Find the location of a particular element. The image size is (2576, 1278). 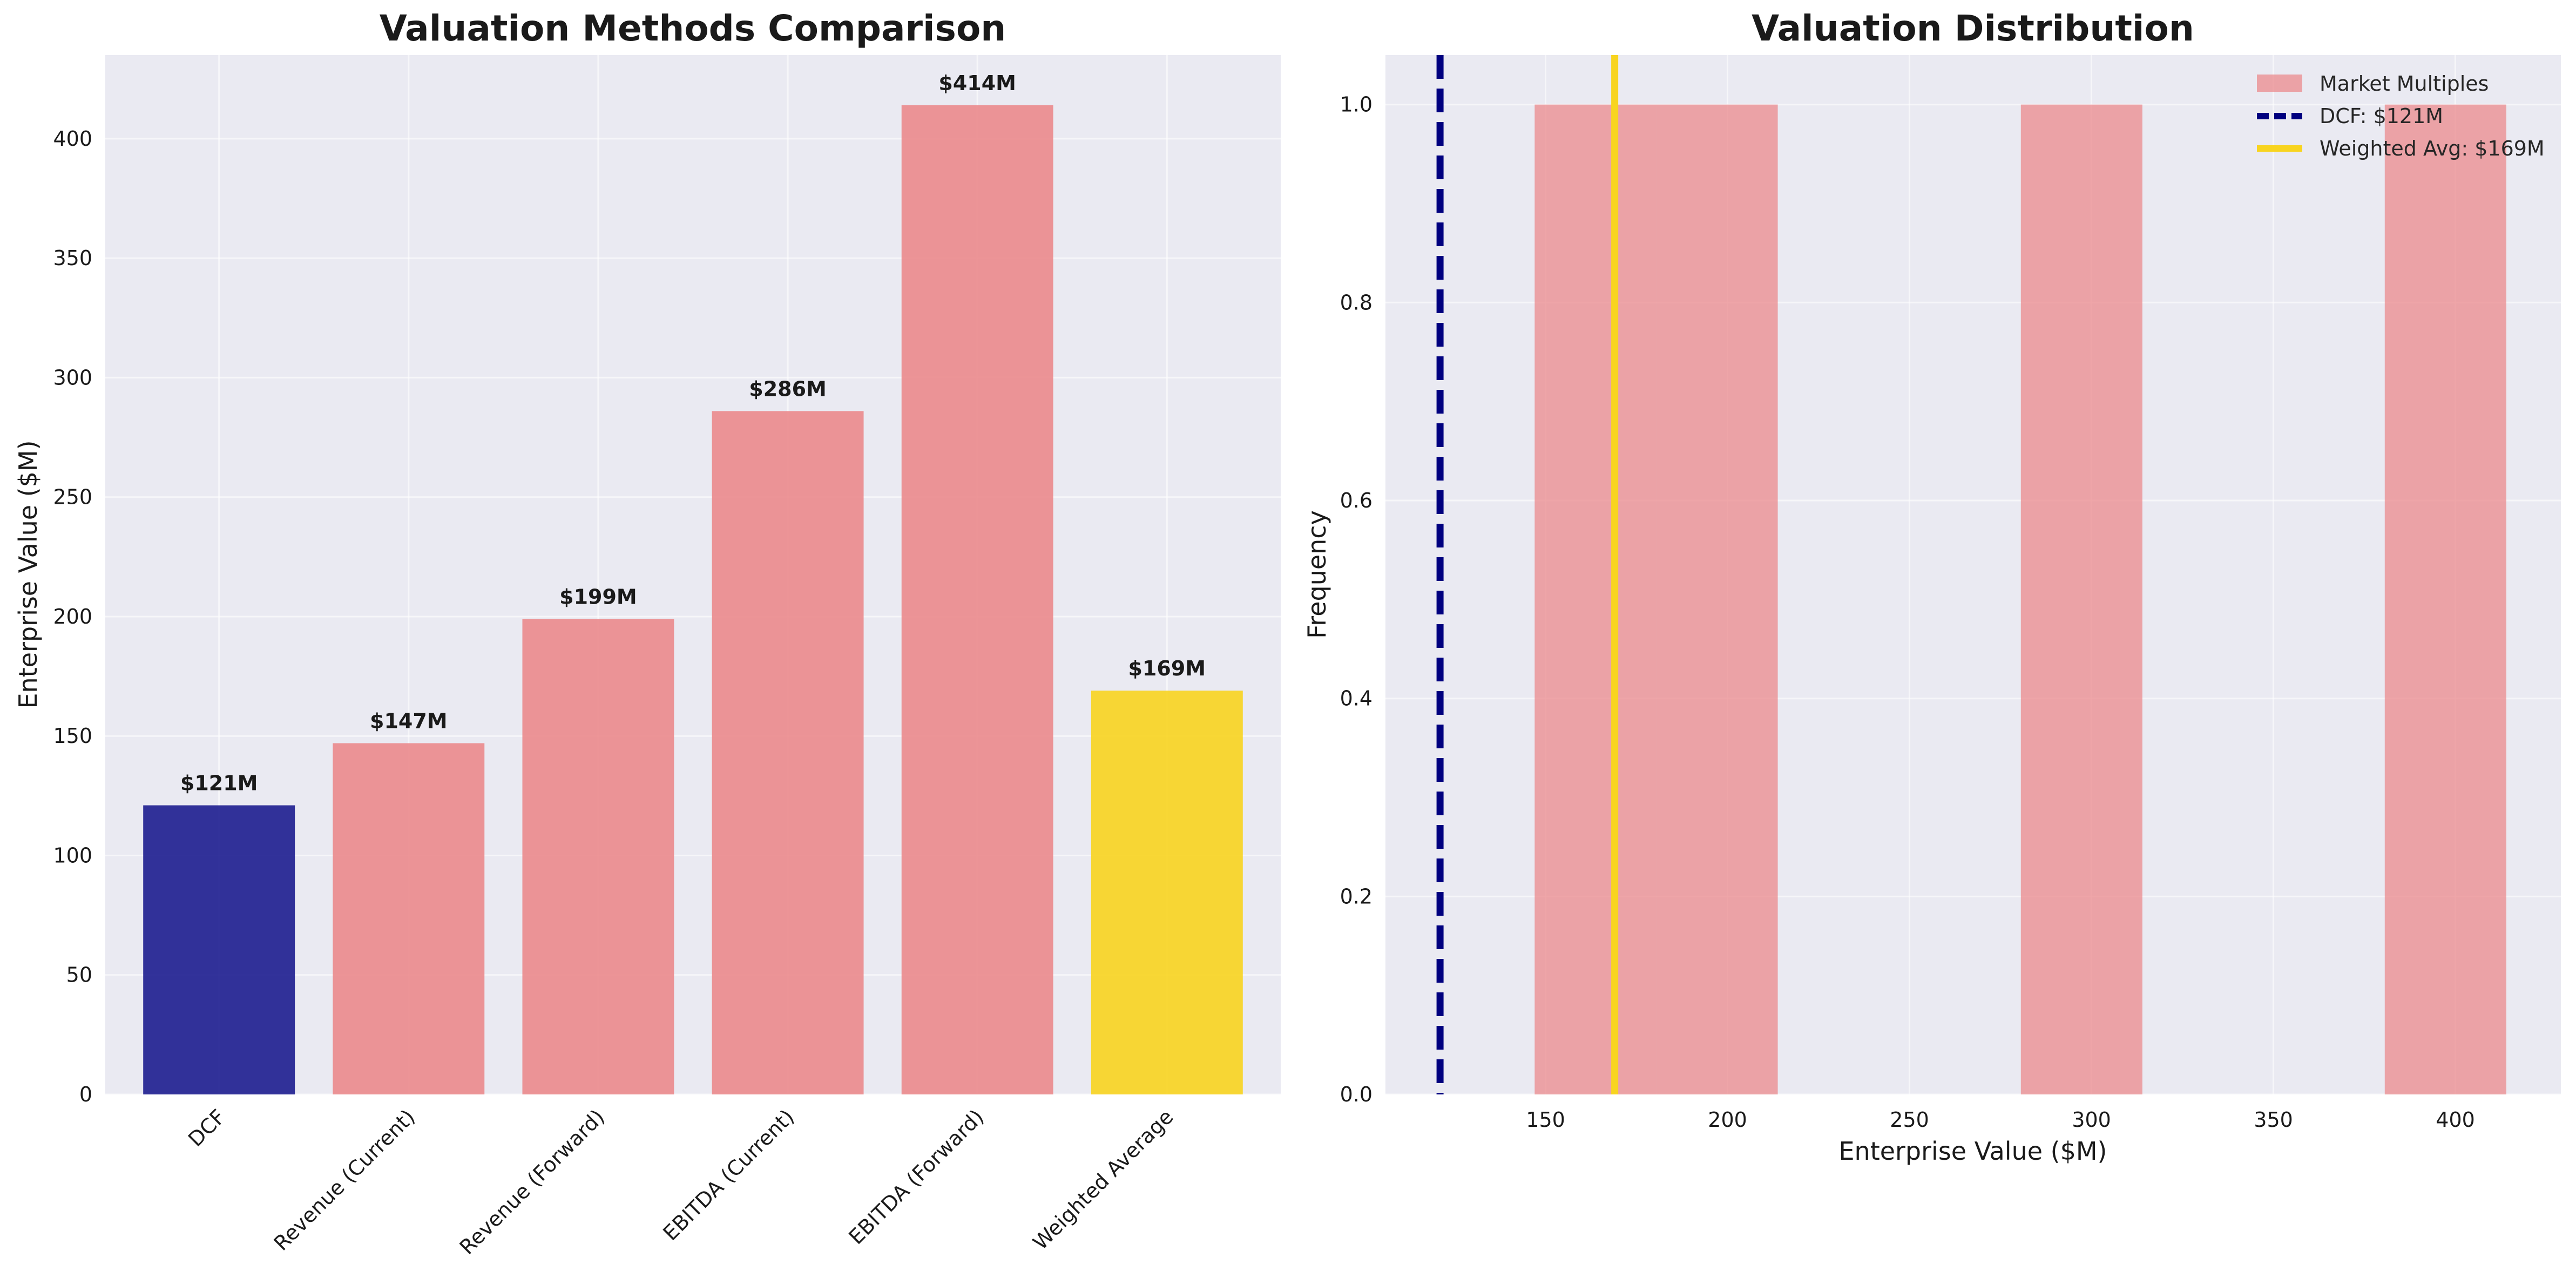

bar-ebitda-current is located at coordinates (788, 752).